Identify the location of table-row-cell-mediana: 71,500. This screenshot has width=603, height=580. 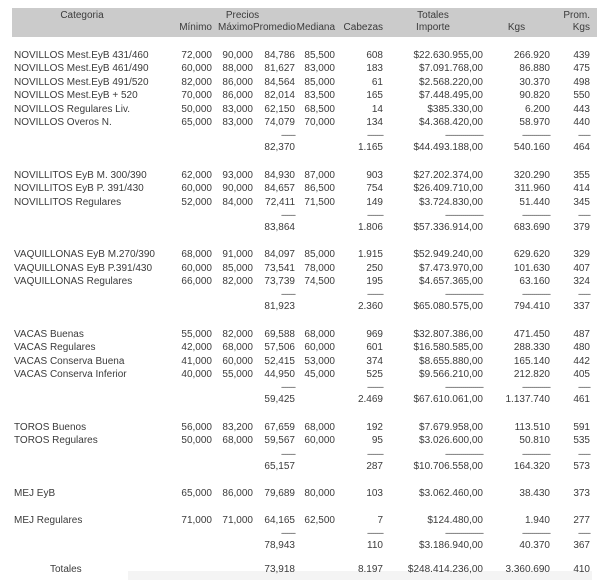
(319, 202).